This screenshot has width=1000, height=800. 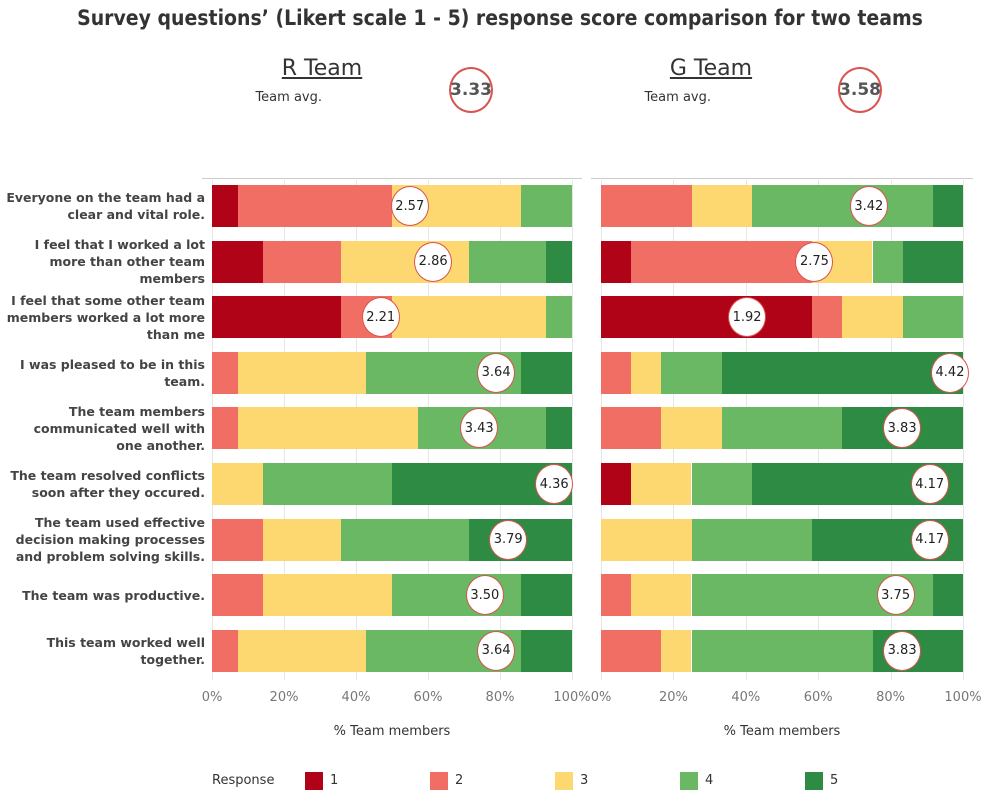 What do you see at coordinates (479, 428) in the screenshot?
I see `score-marker: 3.43` at bounding box center [479, 428].